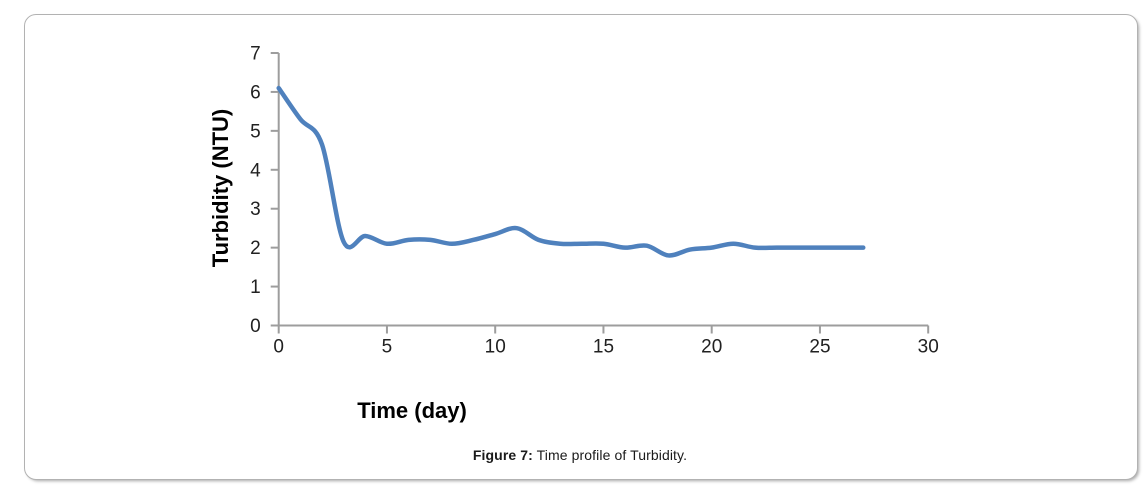  I want to click on y-tick-label: 5, so click(255, 131).